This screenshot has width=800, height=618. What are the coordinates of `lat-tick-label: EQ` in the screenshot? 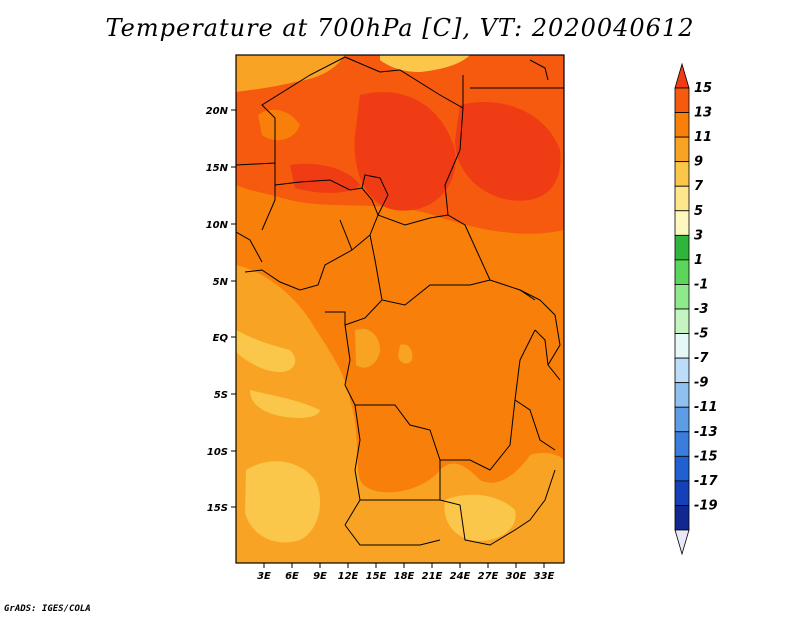 It's located at (221, 338).